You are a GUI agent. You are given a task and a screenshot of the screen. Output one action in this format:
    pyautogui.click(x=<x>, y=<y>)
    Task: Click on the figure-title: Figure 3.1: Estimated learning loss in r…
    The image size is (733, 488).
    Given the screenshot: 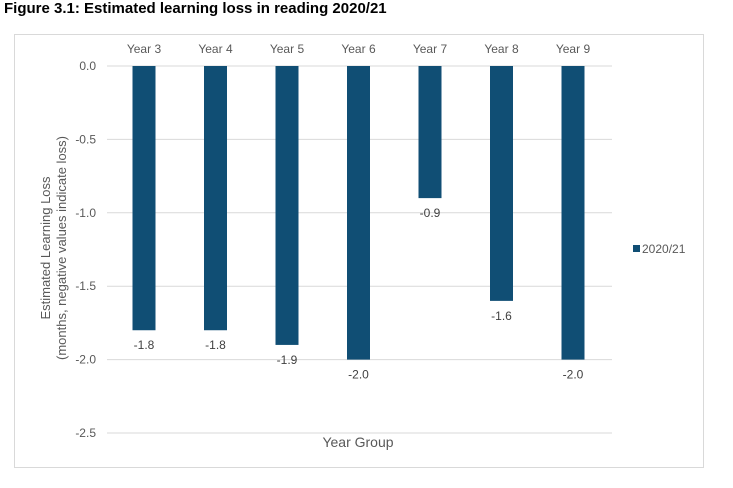 What is the action you would take?
    pyautogui.click(x=195, y=8)
    